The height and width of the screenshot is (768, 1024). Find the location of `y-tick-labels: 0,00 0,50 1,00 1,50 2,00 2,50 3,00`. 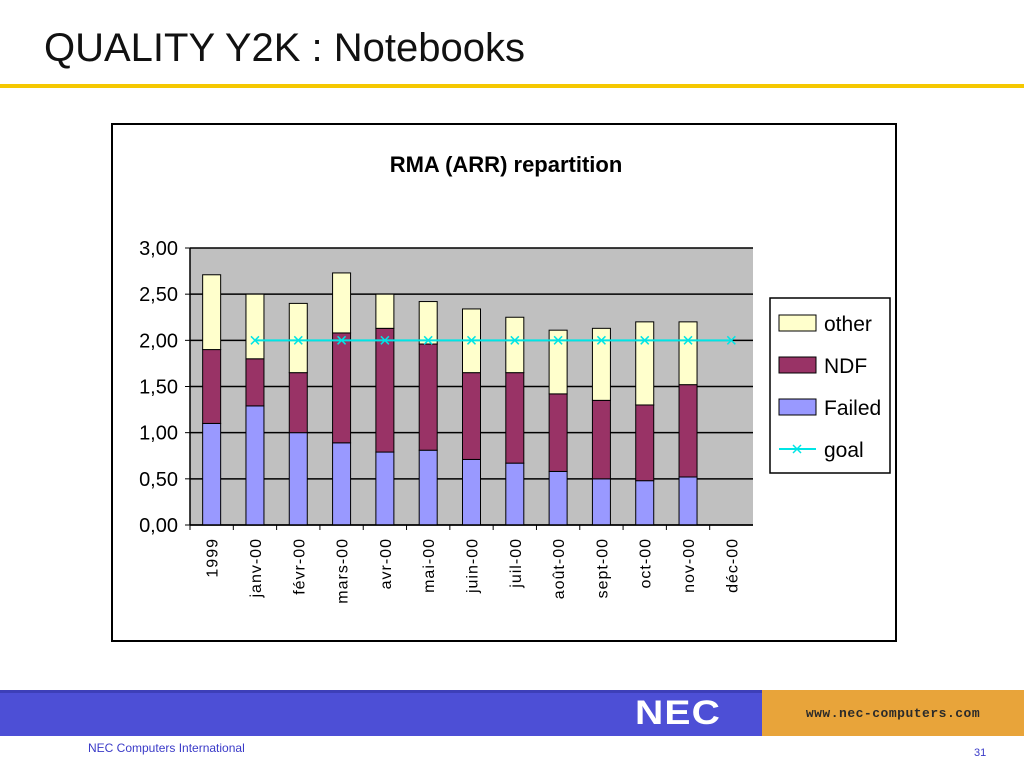

y-tick-labels: 0,00 0,50 1,00 1,50 2,00 2,50 3,00 is located at coordinates (158, 387).